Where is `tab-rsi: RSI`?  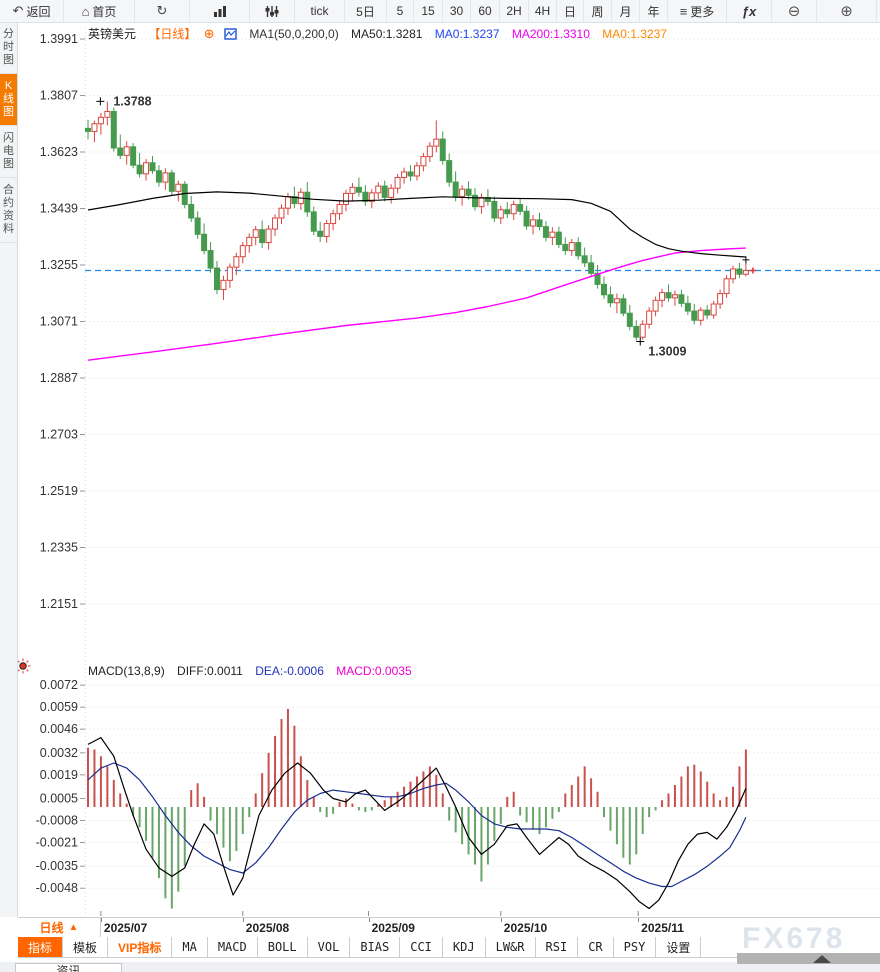 tab-rsi: RSI is located at coordinates (557, 947).